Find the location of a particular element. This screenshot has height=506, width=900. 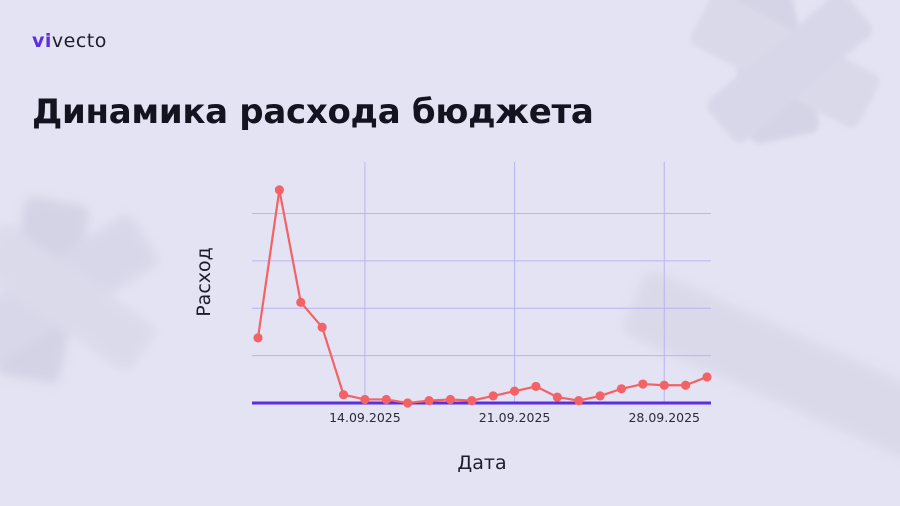

x-tick-label: 28.09.2025 is located at coordinates (664, 417).